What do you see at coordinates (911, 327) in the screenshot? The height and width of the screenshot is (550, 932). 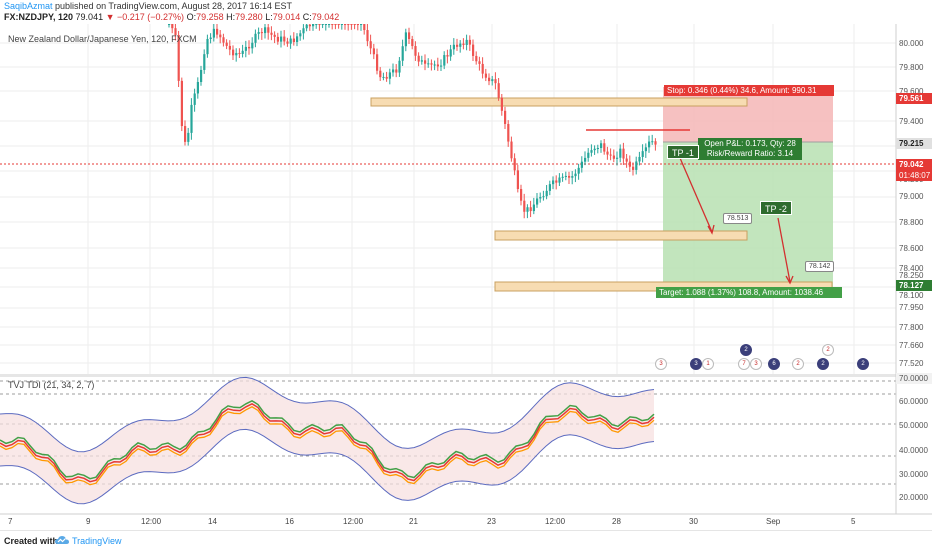 I see `price-axis-label: 77.800` at bounding box center [911, 327].